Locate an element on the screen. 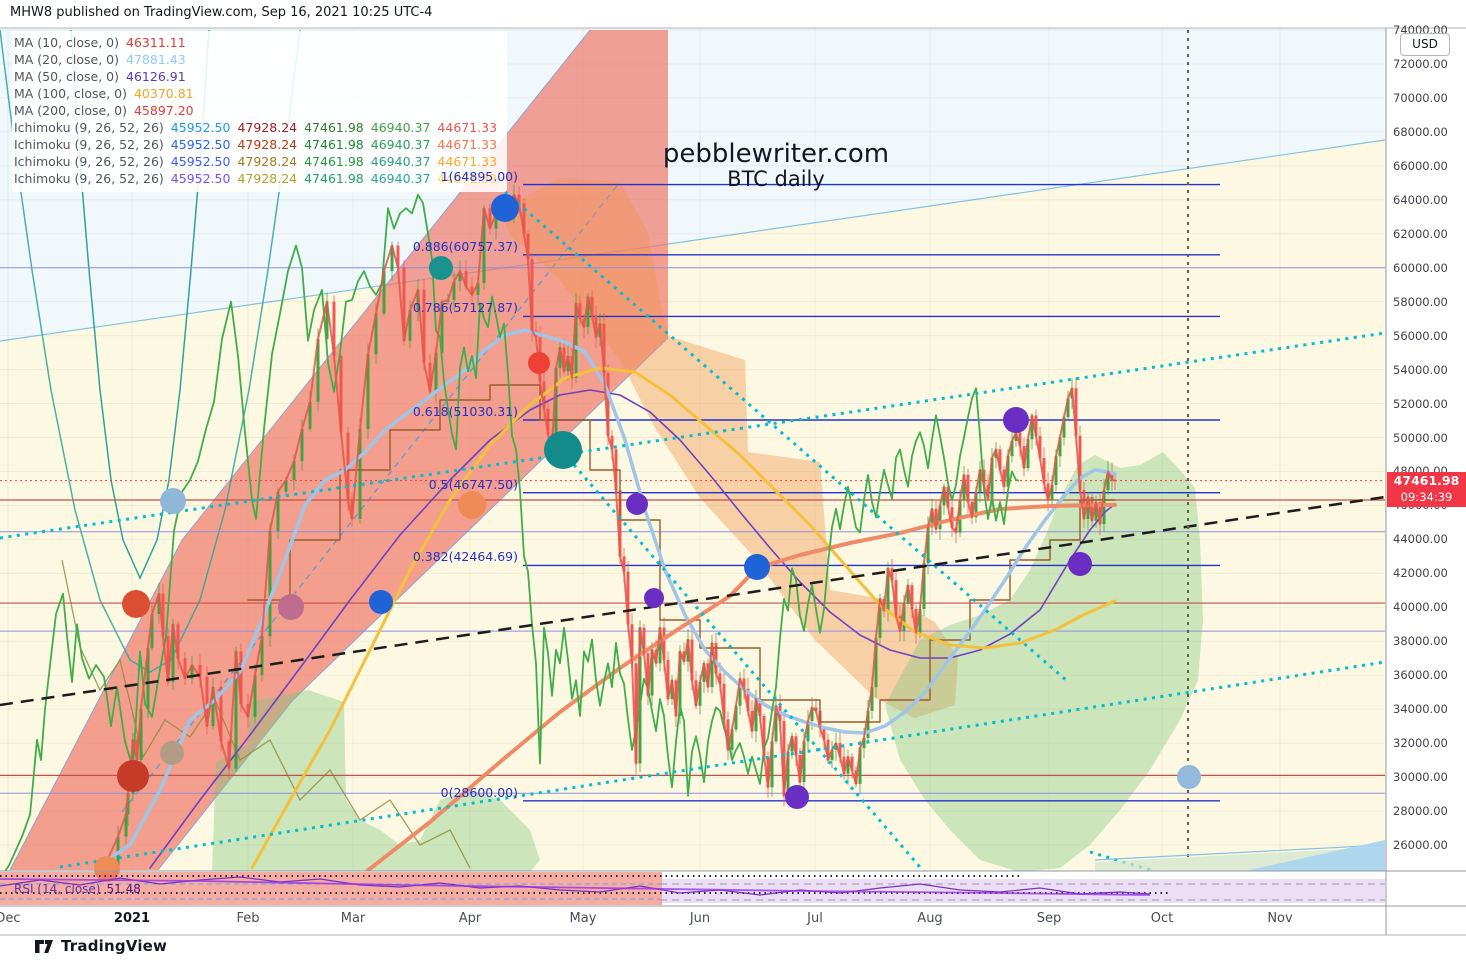  legend-row: MA (10, close, 0) 46311.11 is located at coordinates (255, 42).